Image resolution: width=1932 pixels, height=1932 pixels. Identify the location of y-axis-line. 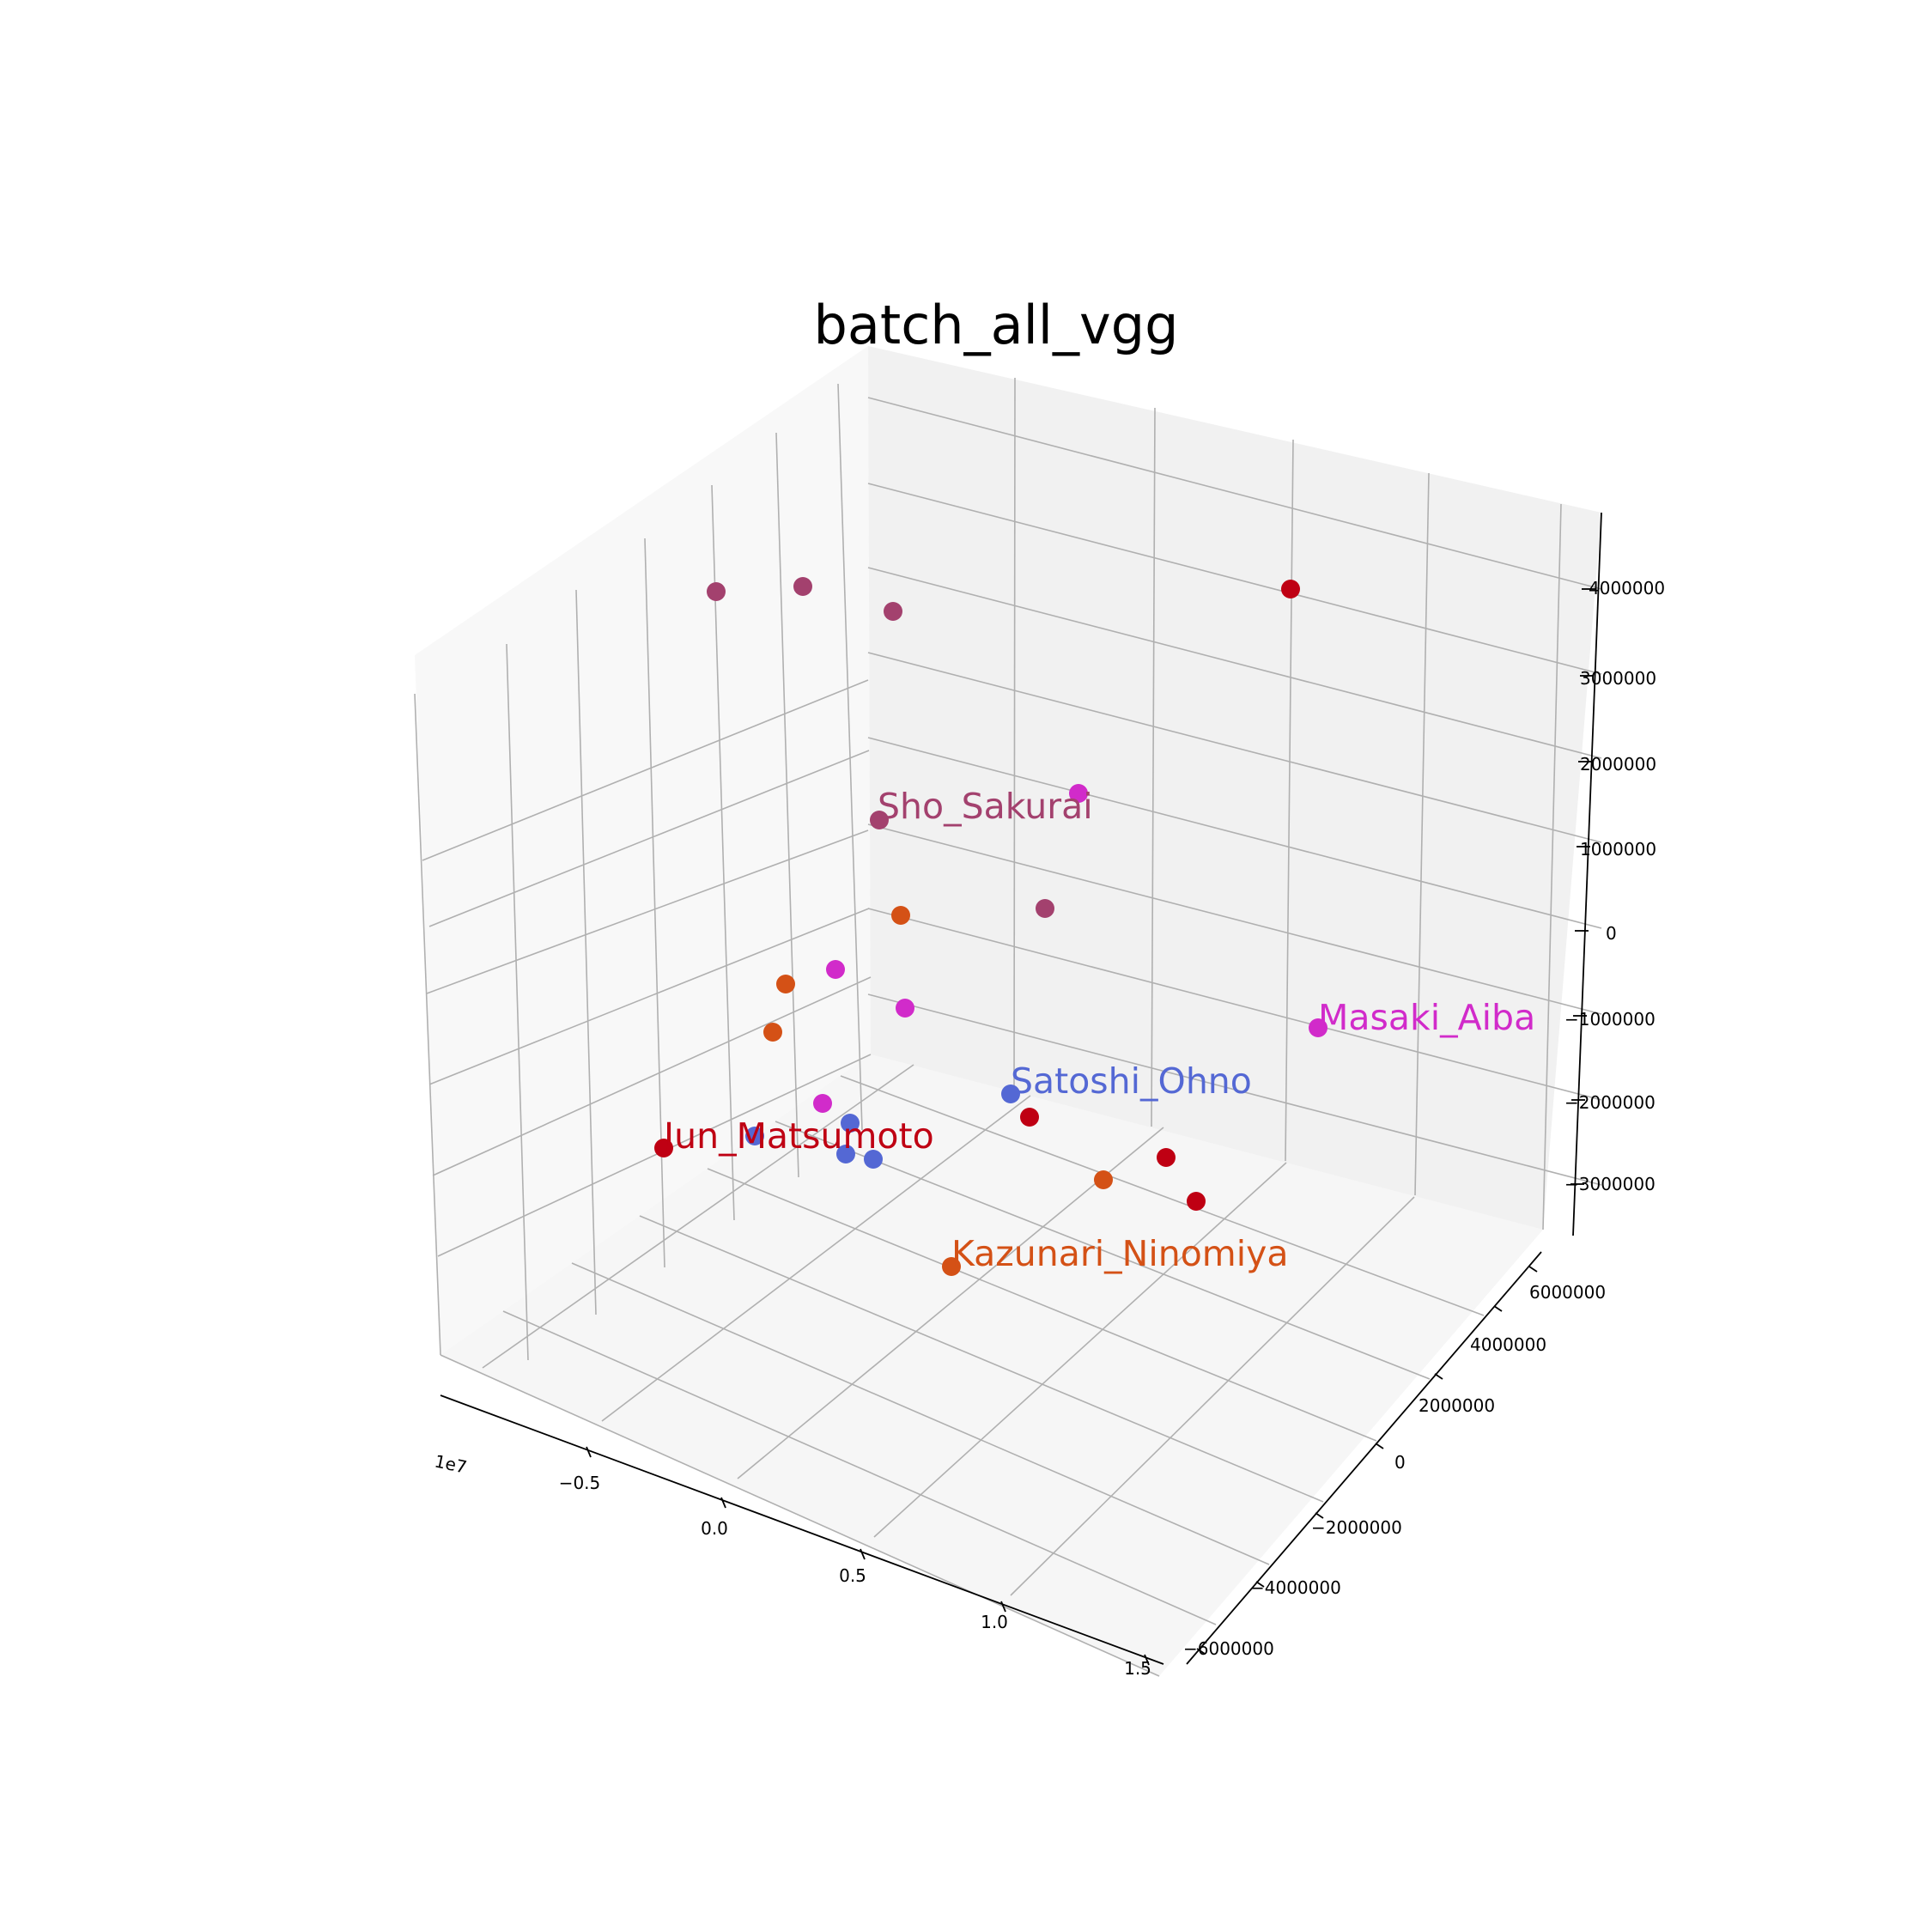
(1364, 1458).